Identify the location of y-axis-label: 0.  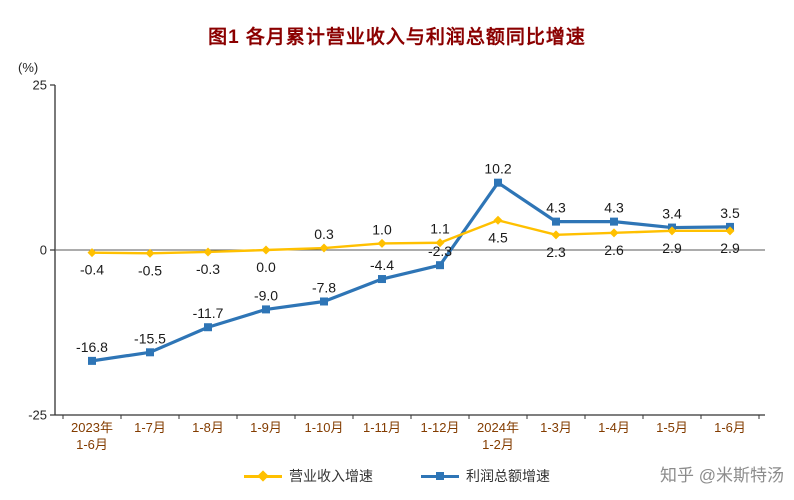
(43, 250).